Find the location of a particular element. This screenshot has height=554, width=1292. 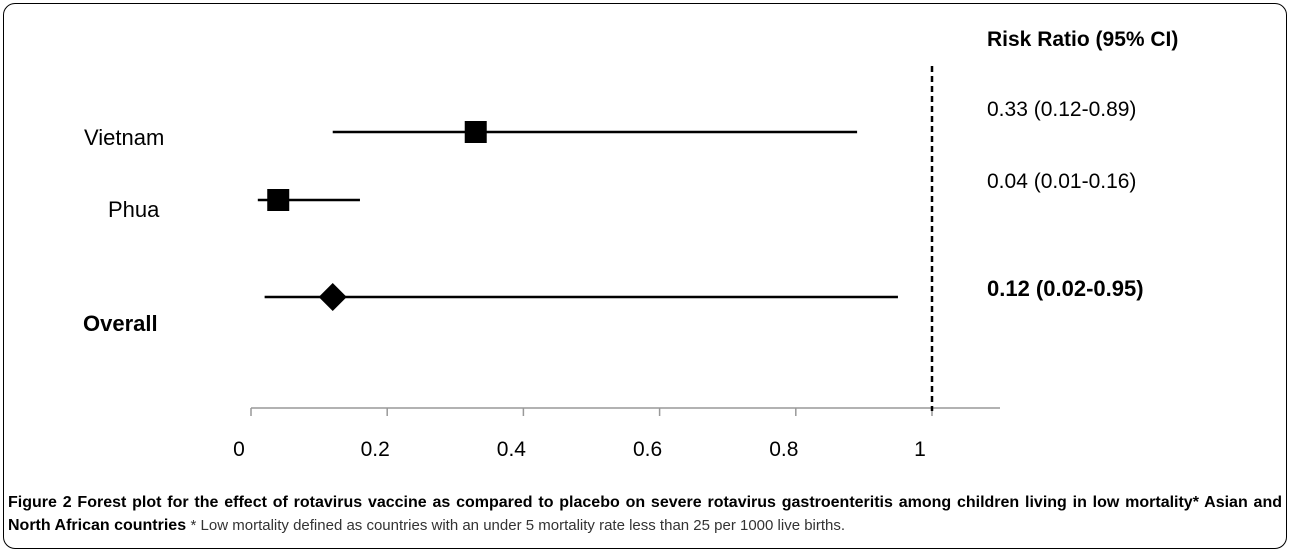

x-tick-label-0: 0 is located at coordinates (239, 449).